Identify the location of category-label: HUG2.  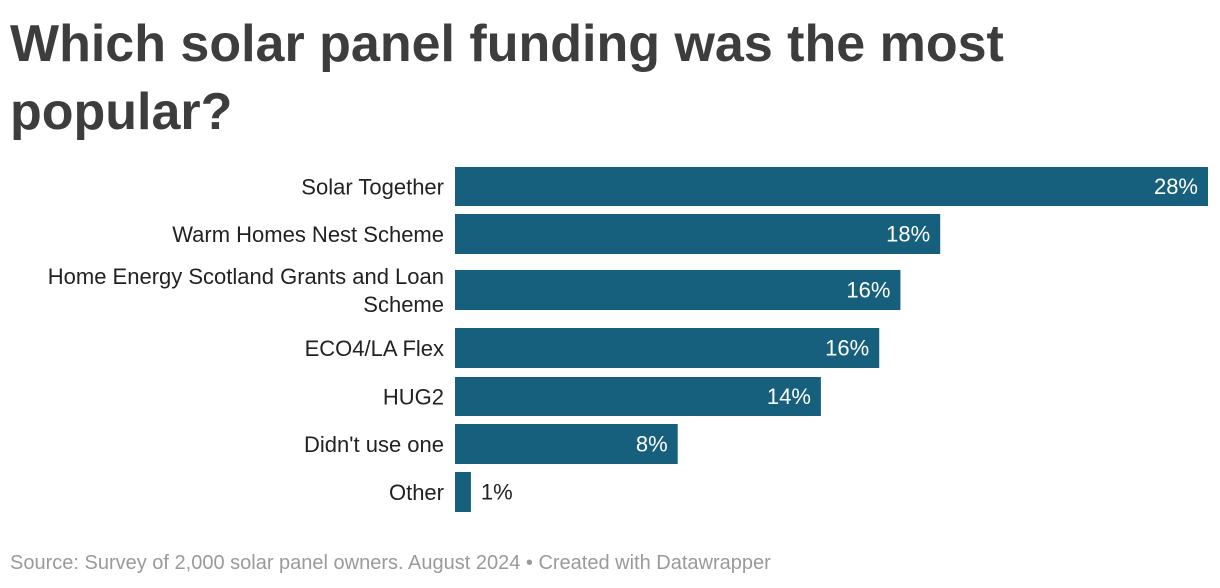
(413, 396).